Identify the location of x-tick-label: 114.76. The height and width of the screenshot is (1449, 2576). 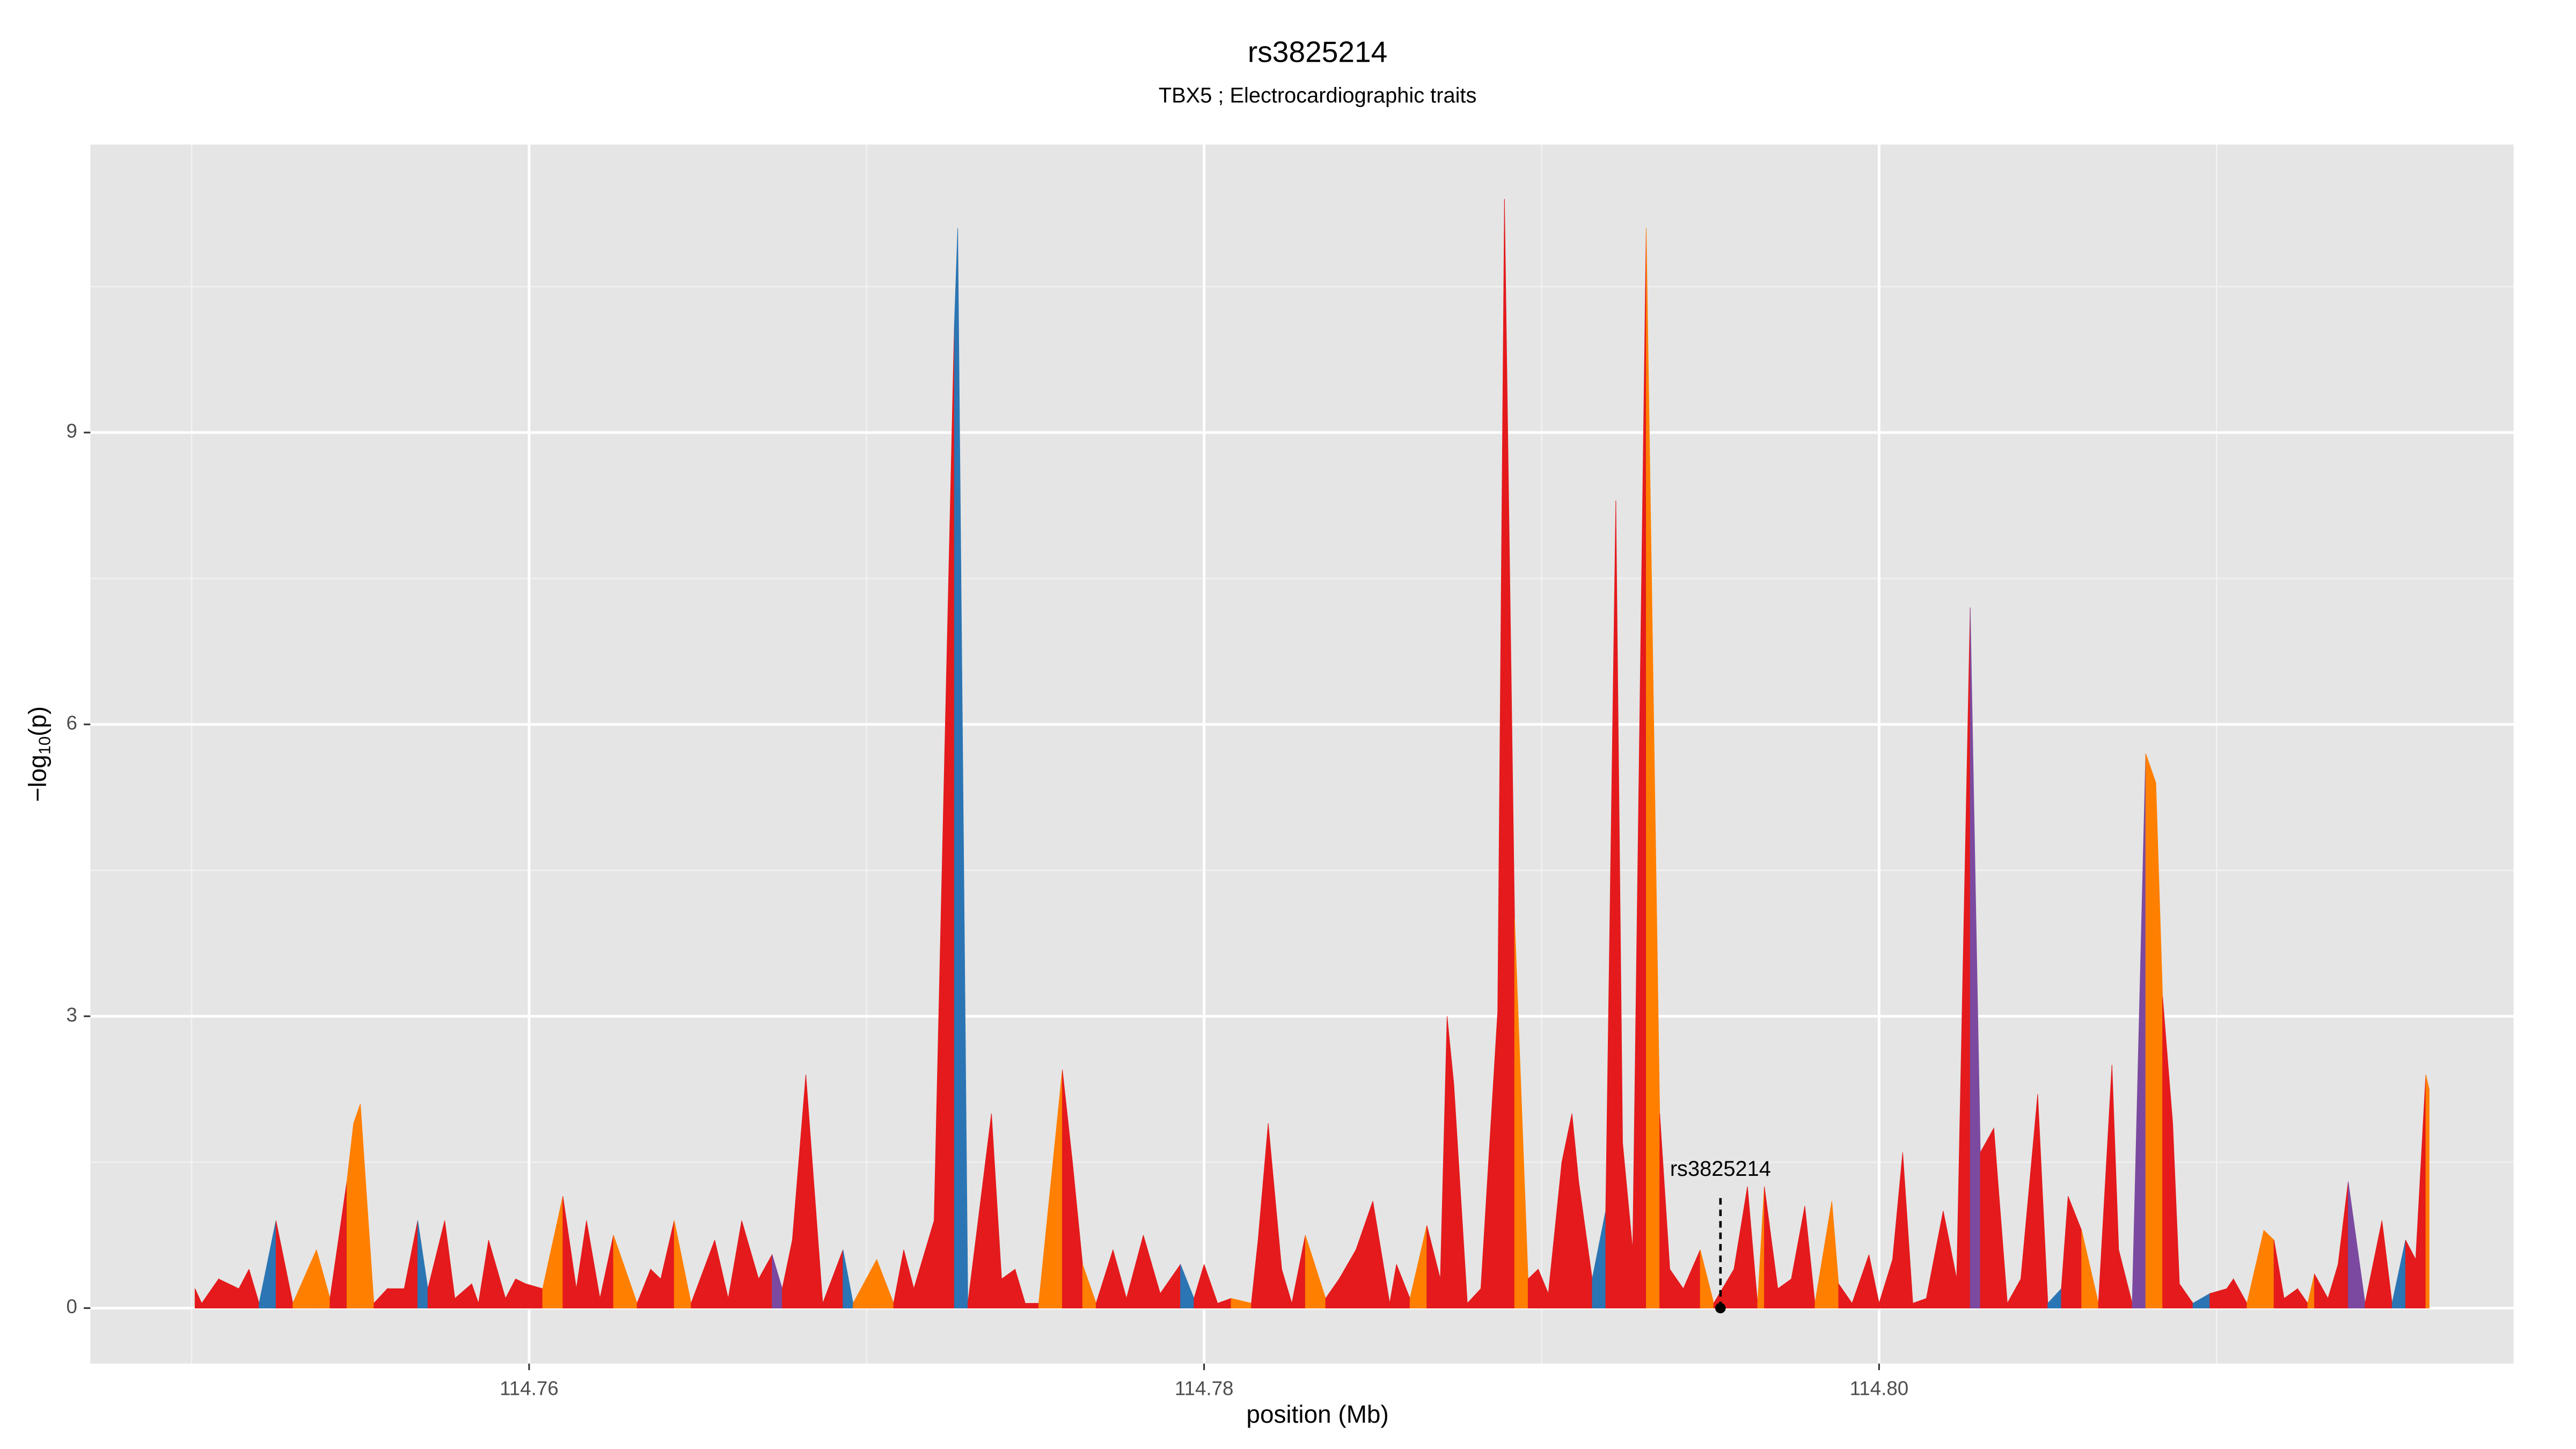
(529, 1388).